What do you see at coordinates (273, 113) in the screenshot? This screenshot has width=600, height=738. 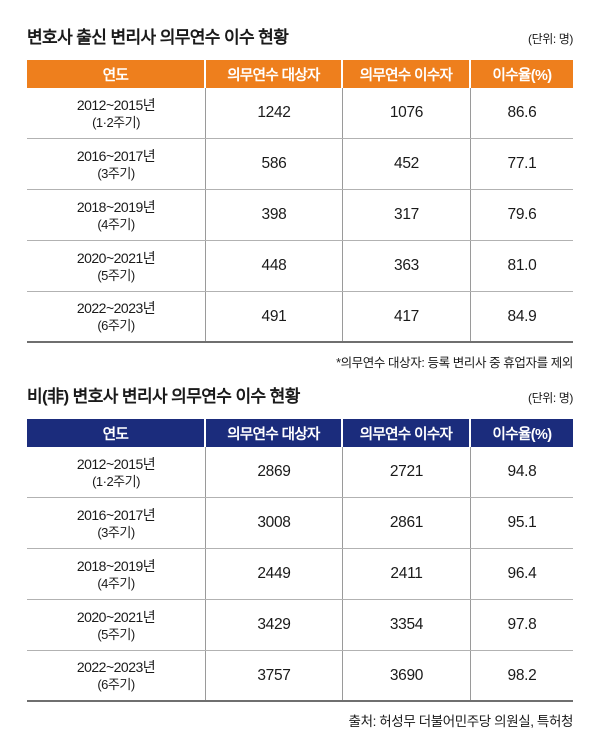 I see `target-count-cell: 1242` at bounding box center [273, 113].